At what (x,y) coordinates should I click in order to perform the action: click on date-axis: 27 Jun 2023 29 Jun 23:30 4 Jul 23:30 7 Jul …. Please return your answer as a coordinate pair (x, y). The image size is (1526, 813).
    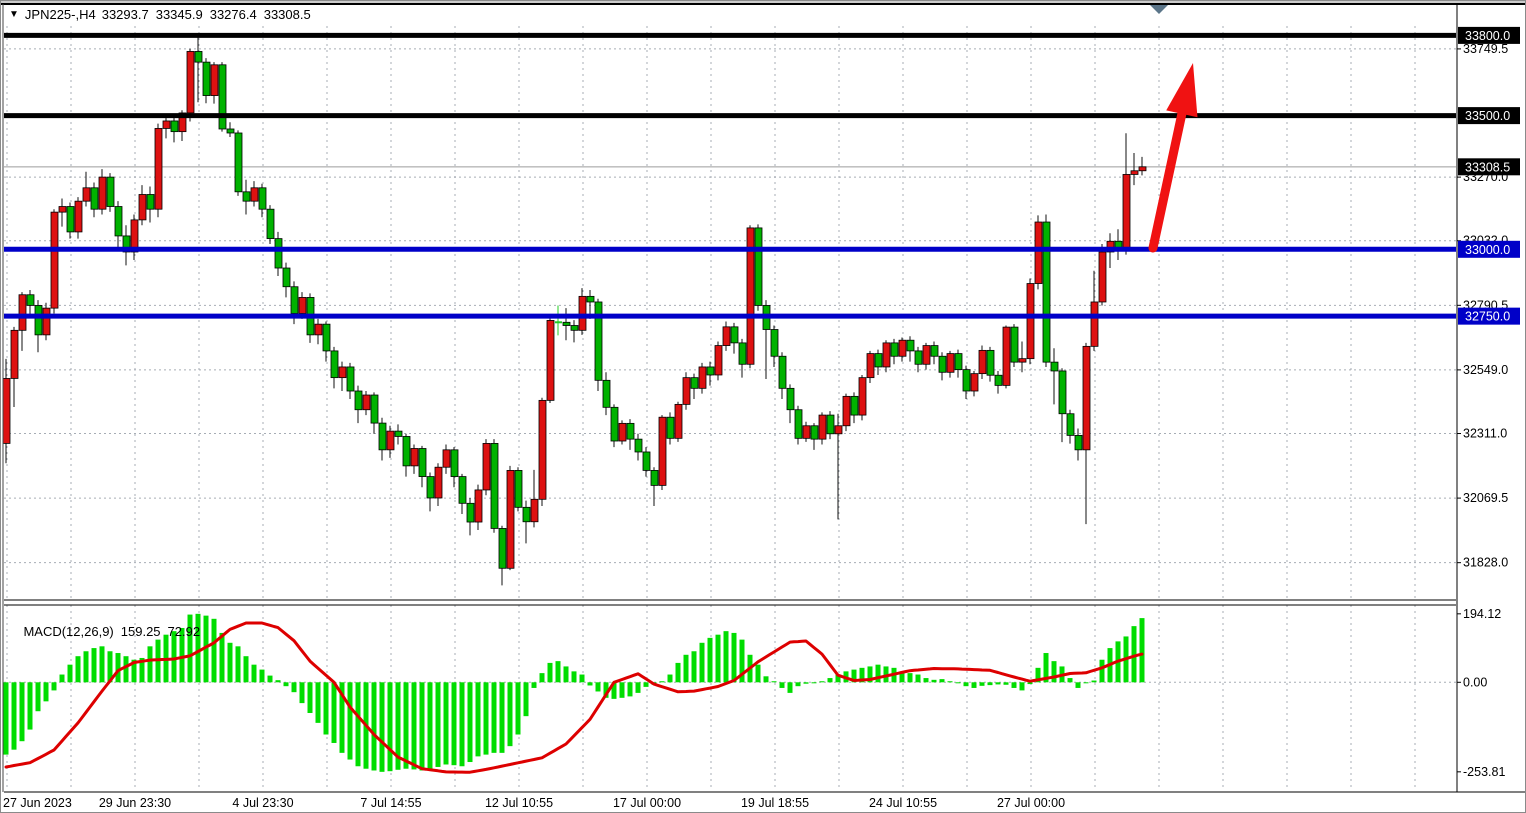
    Looking at the image, I should click on (534, 803).